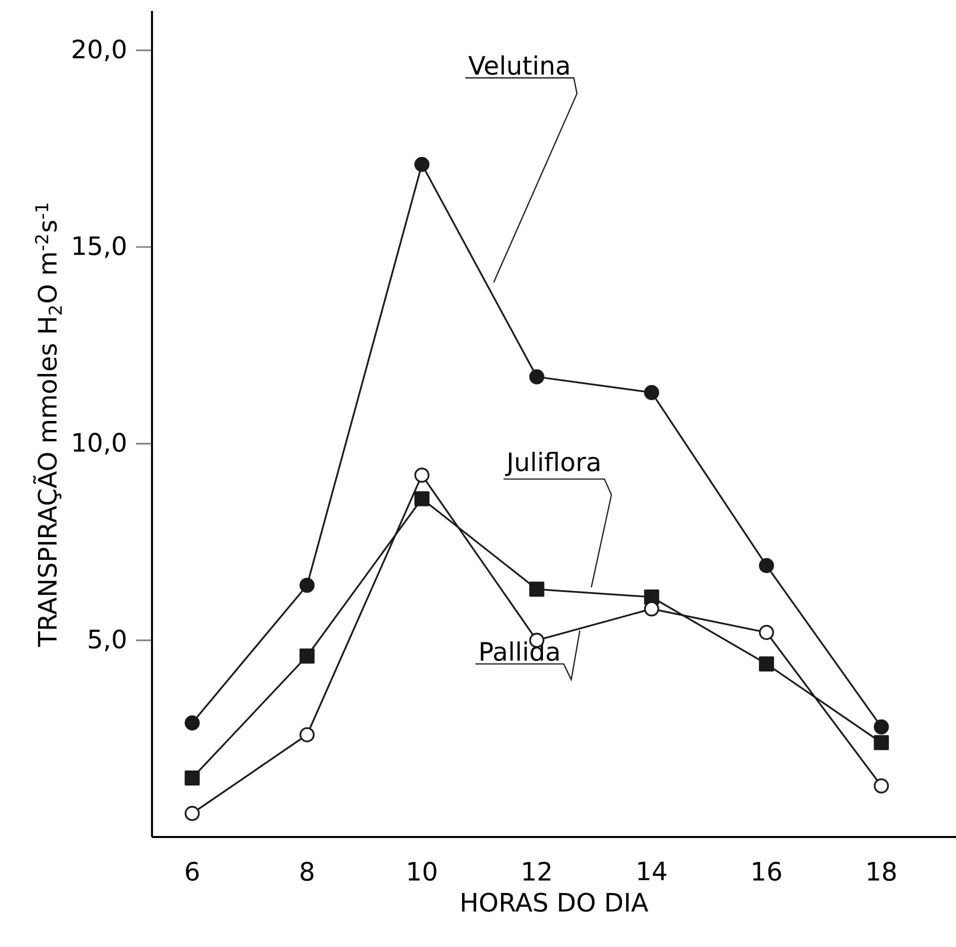 This screenshot has width=956, height=947. What do you see at coordinates (767, 871) in the screenshot?
I see `x-tick-label: 16` at bounding box center [767, 871].